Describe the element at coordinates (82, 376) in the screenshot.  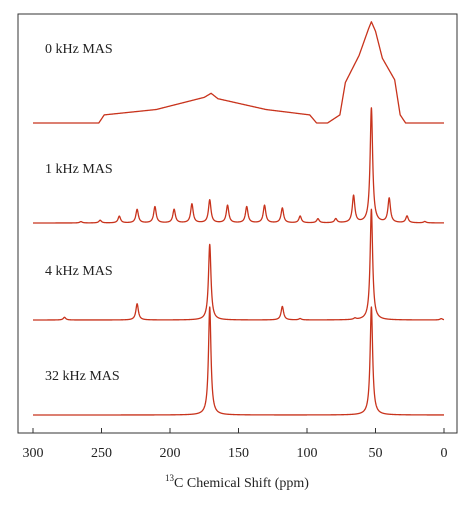
I see `panel-label-4: 32 kHz MAS` at that location.